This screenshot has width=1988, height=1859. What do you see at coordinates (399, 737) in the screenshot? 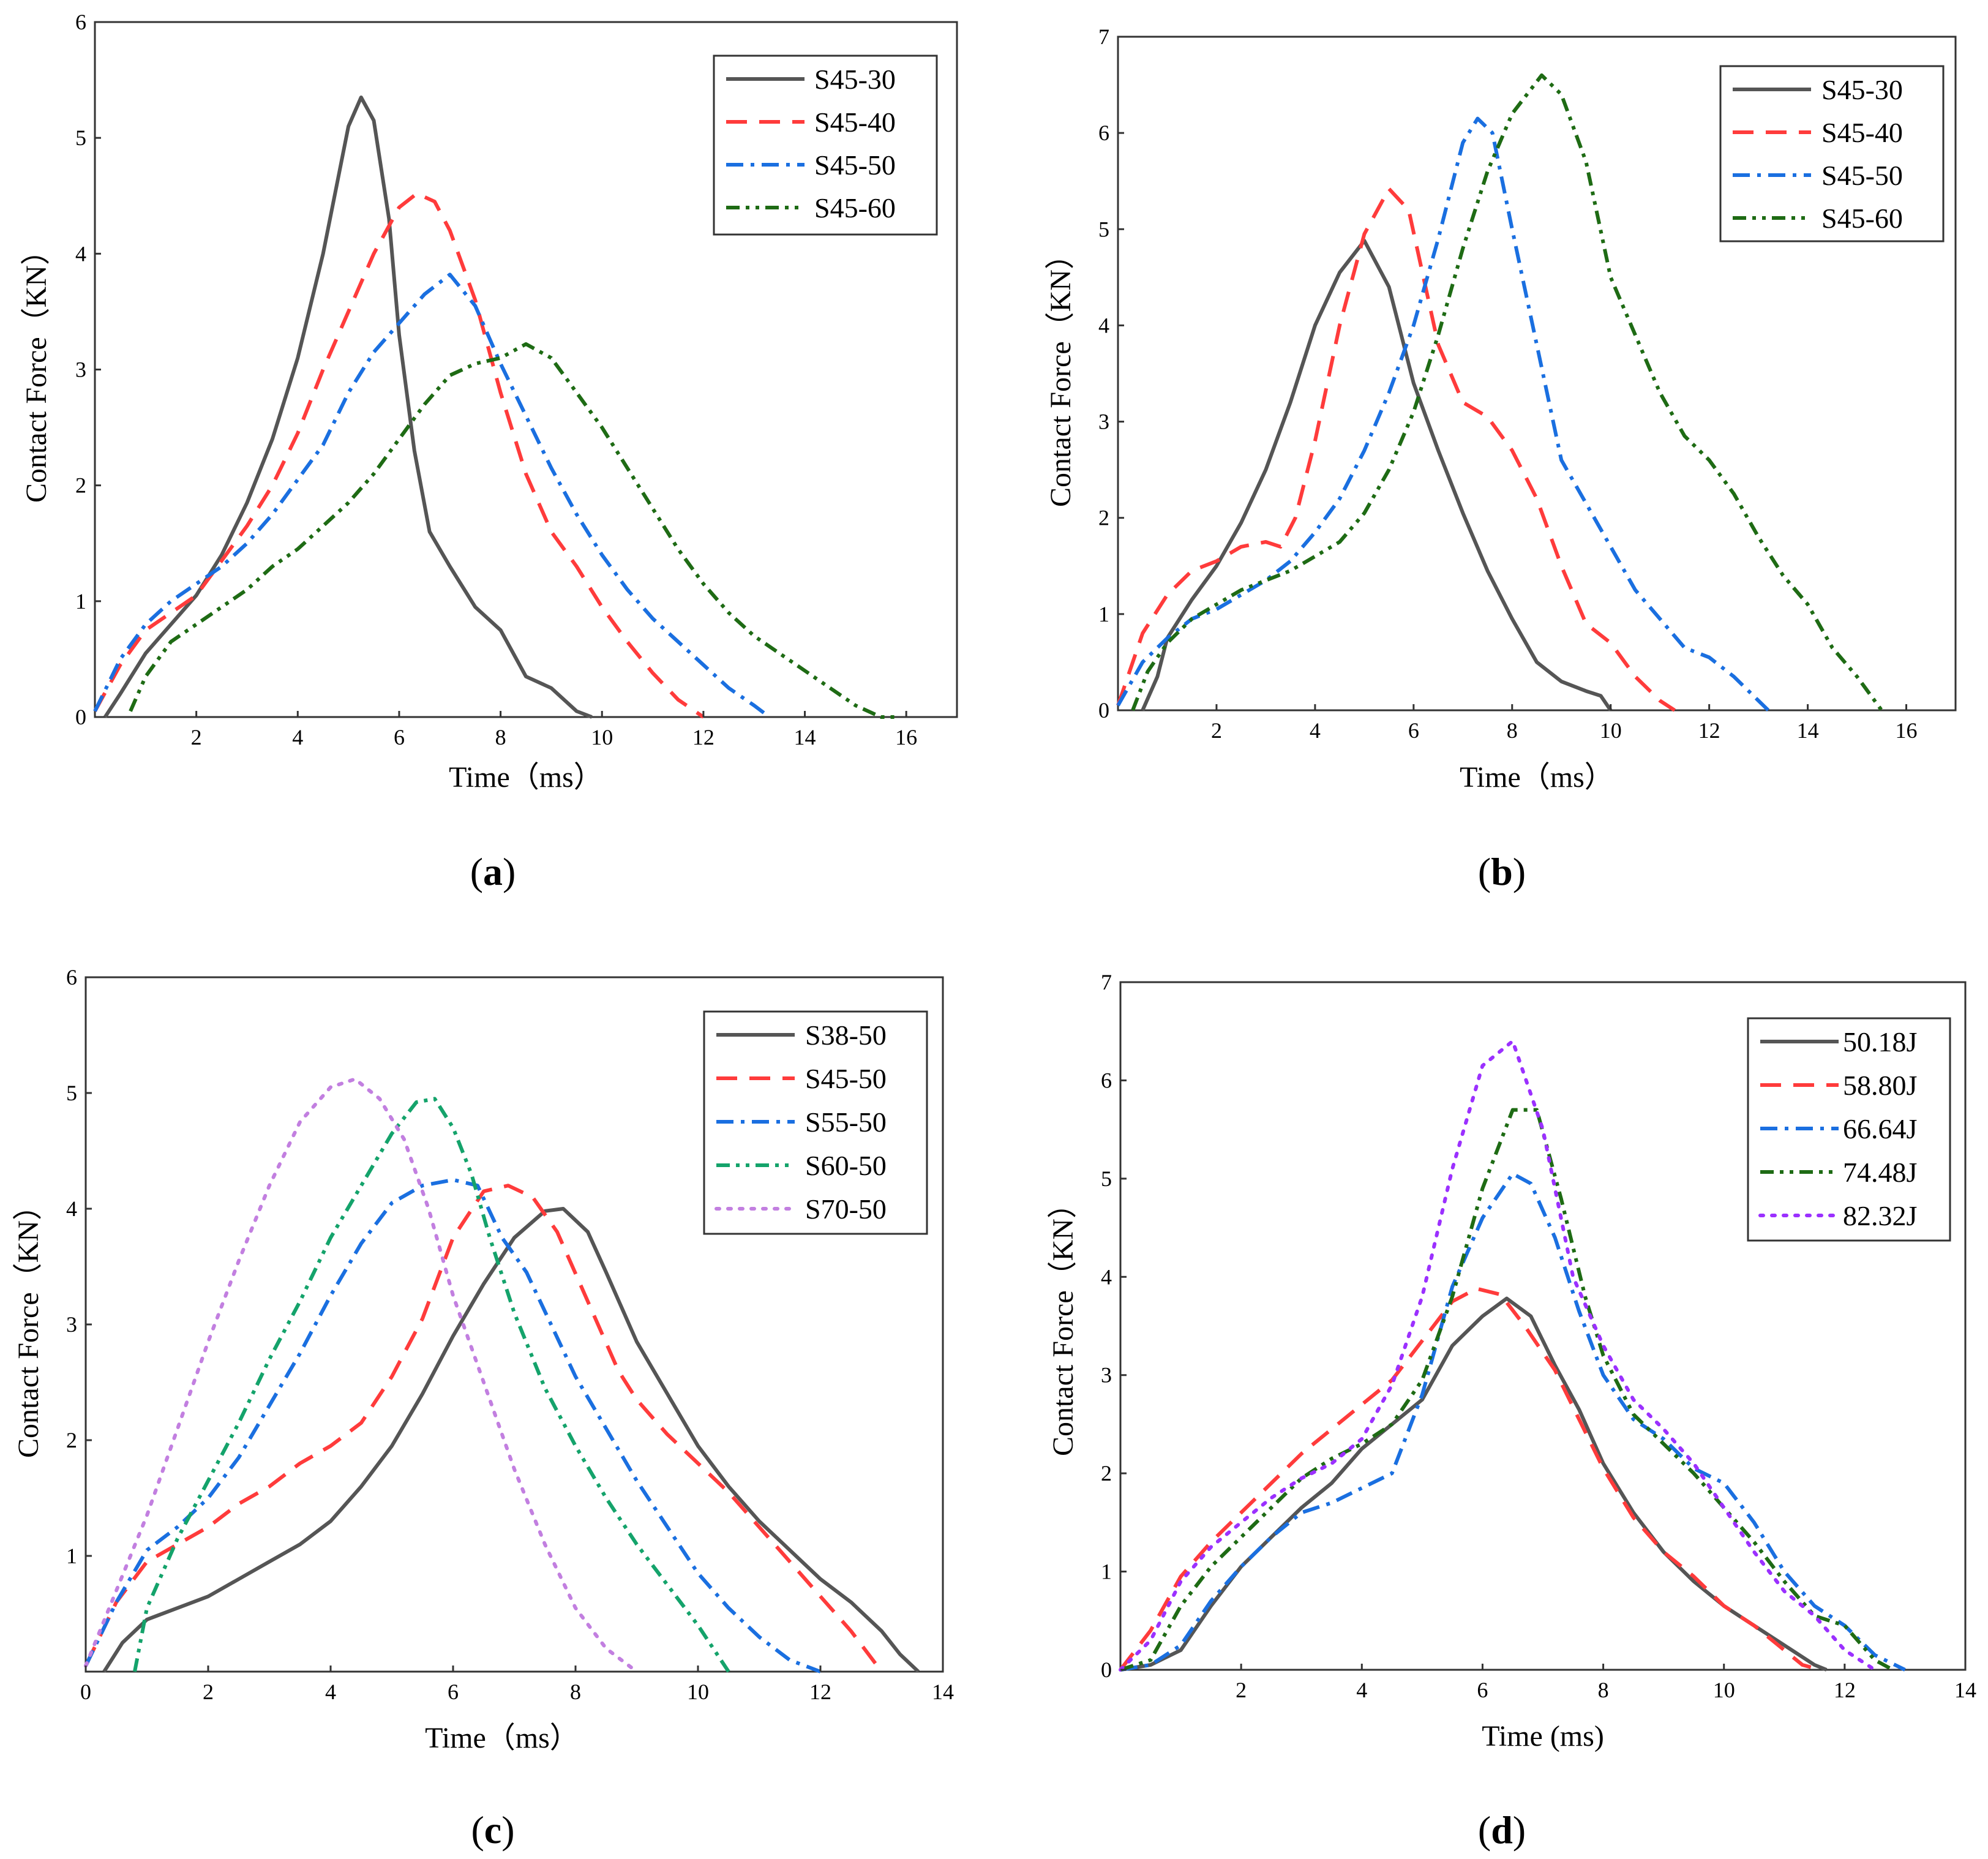
I see `x-tick-label-a: 6` at bounding box center [399, 737].